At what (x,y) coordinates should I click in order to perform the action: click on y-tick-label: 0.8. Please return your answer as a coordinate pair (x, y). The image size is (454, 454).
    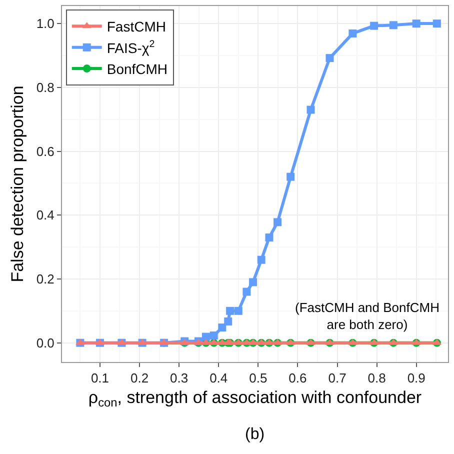
    Looking at the image, I should click on (45, 87).